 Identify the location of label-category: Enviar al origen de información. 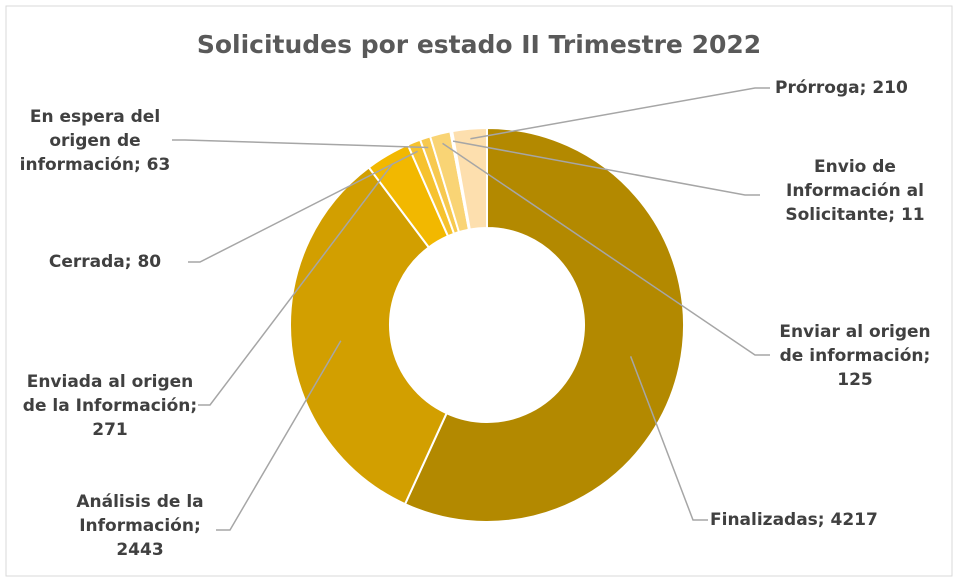
(855, 344).